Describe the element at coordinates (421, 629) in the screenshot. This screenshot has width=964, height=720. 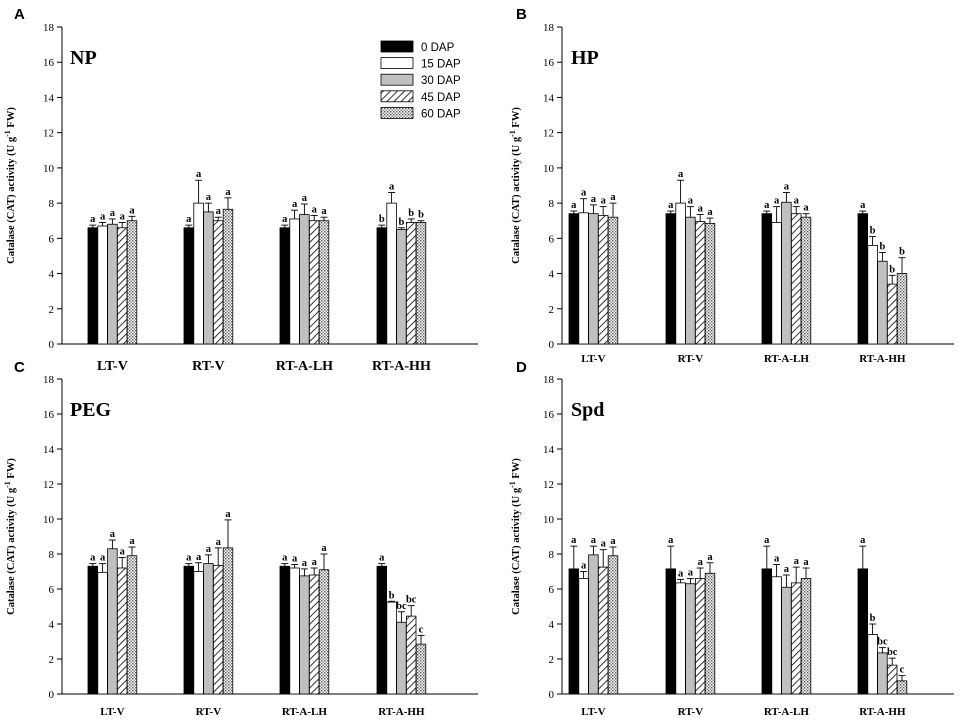
I see `significance-letter: c` at that location.